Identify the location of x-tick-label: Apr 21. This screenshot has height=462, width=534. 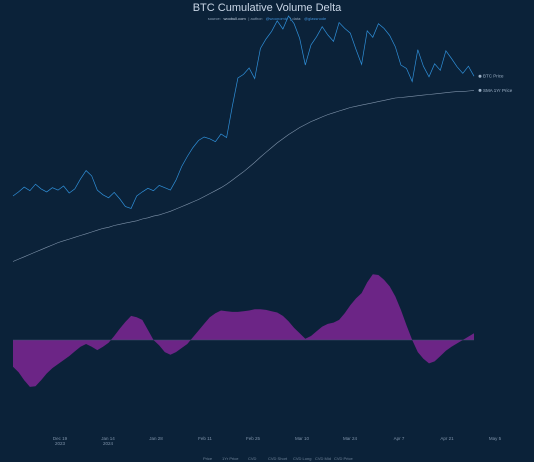
(447, 438).